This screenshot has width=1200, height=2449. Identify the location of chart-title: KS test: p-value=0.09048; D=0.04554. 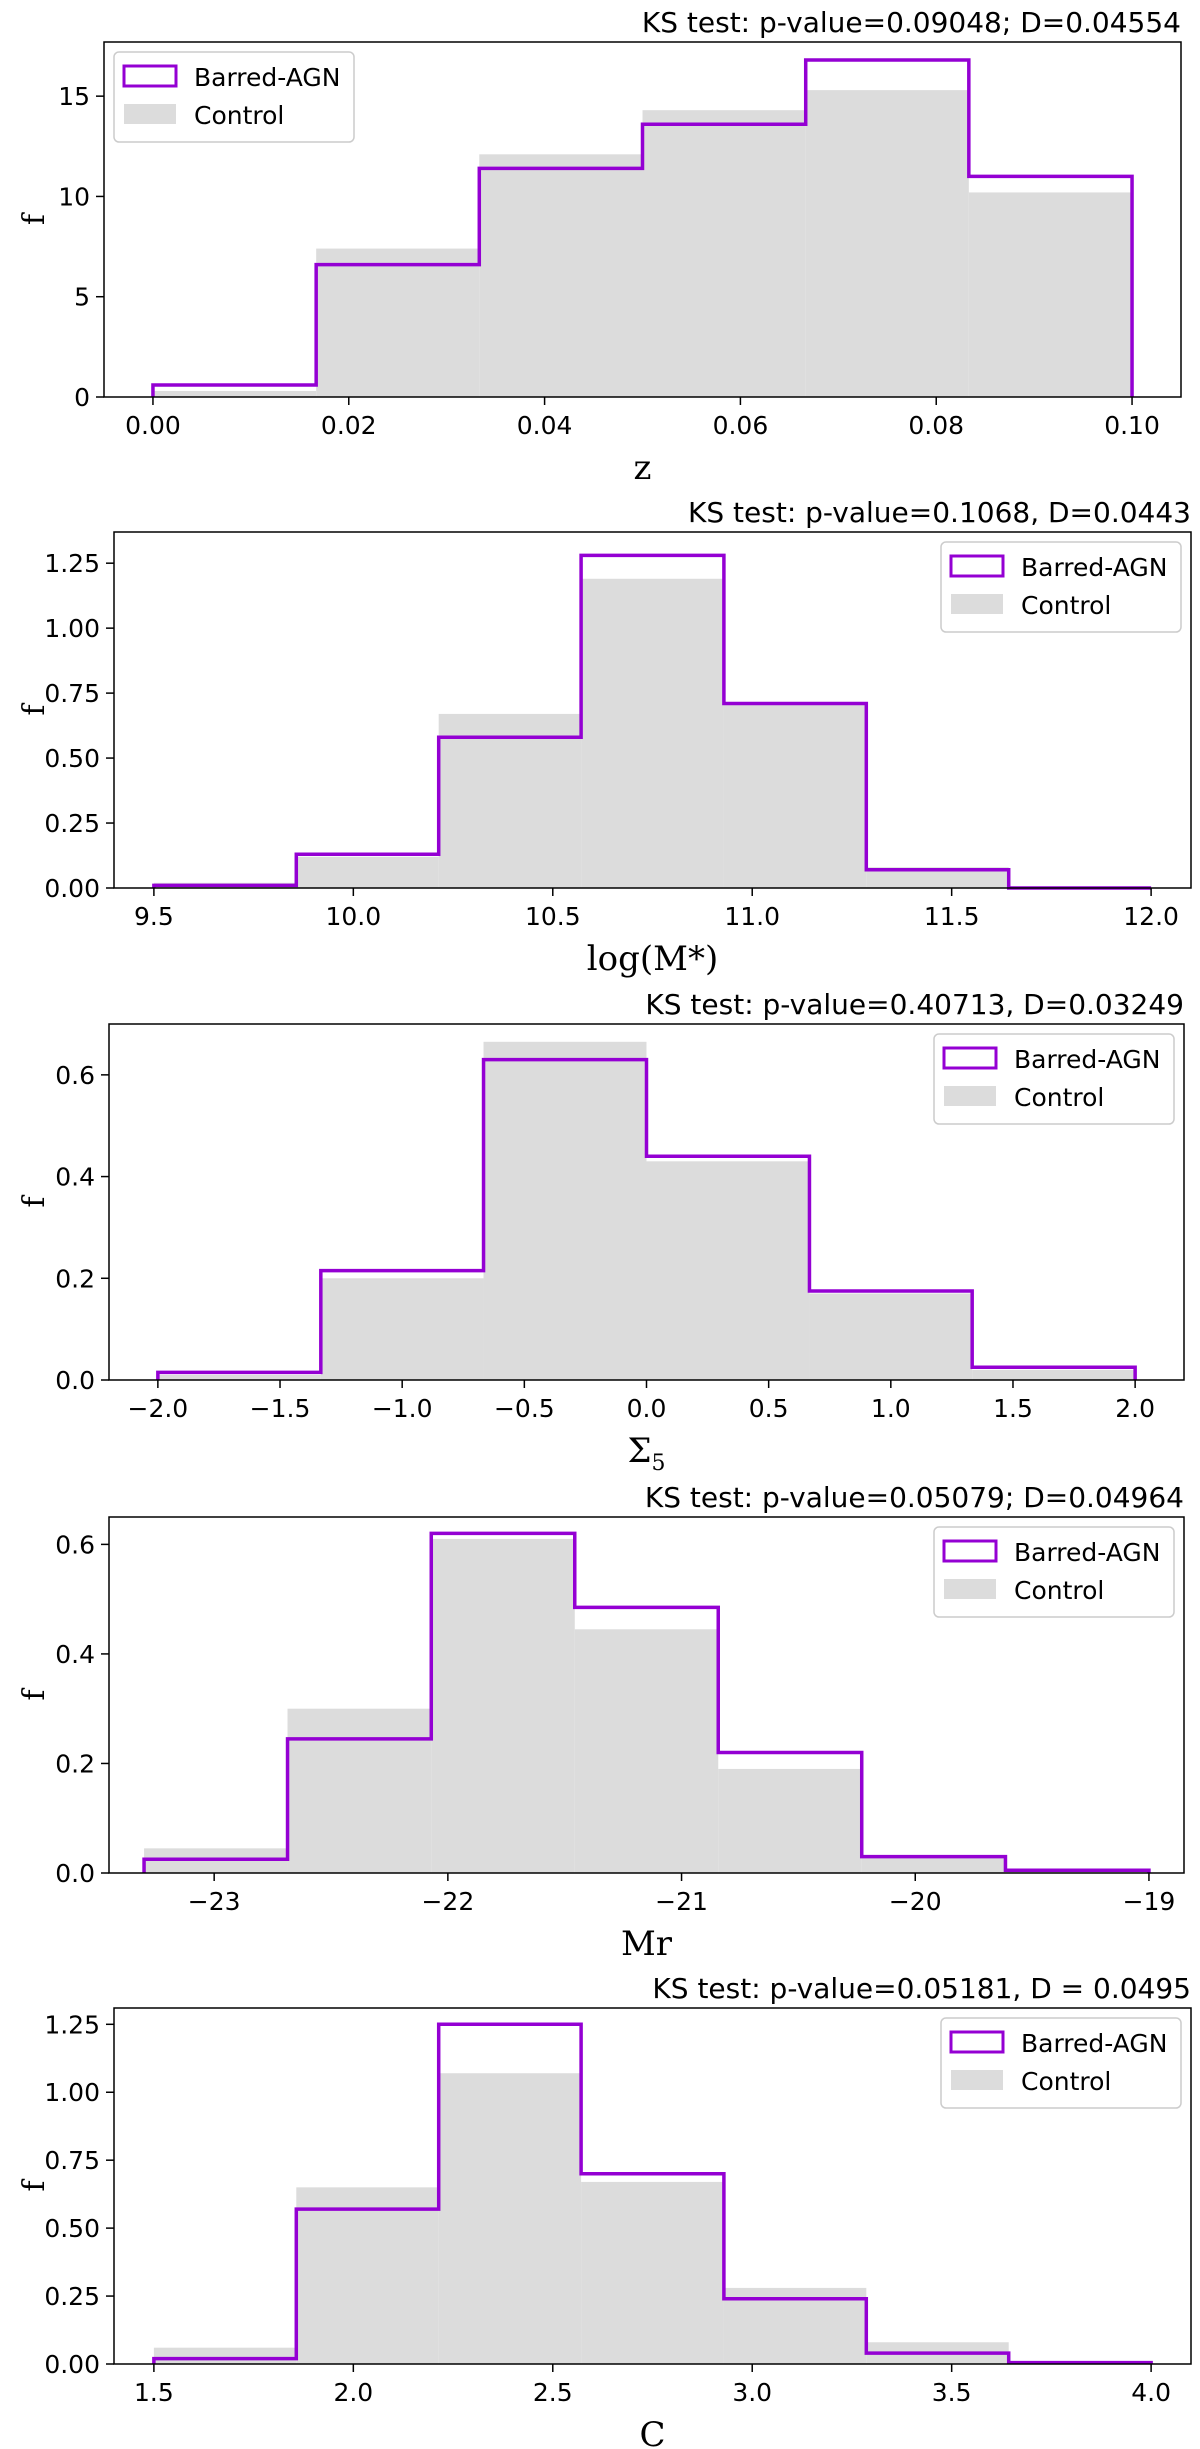
(911, 22).